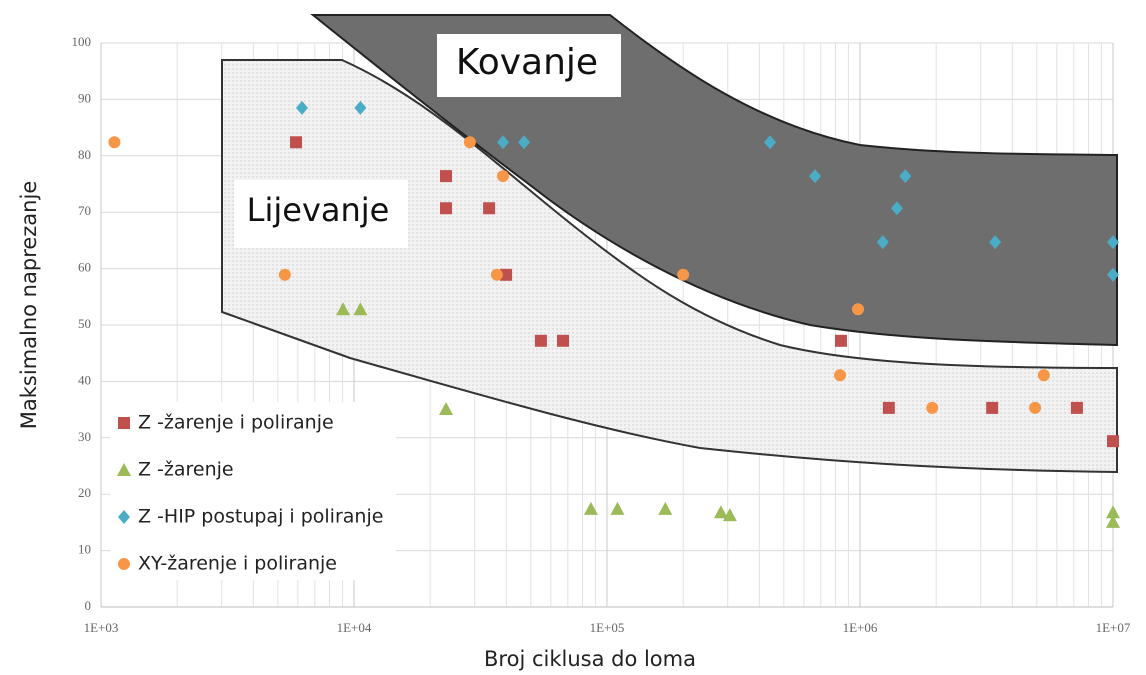 The image size is (1146, 675). Describe the element at coordinates (1113, 627) in the screenshot. I see `x-tick-label: 1E+07` at that location.